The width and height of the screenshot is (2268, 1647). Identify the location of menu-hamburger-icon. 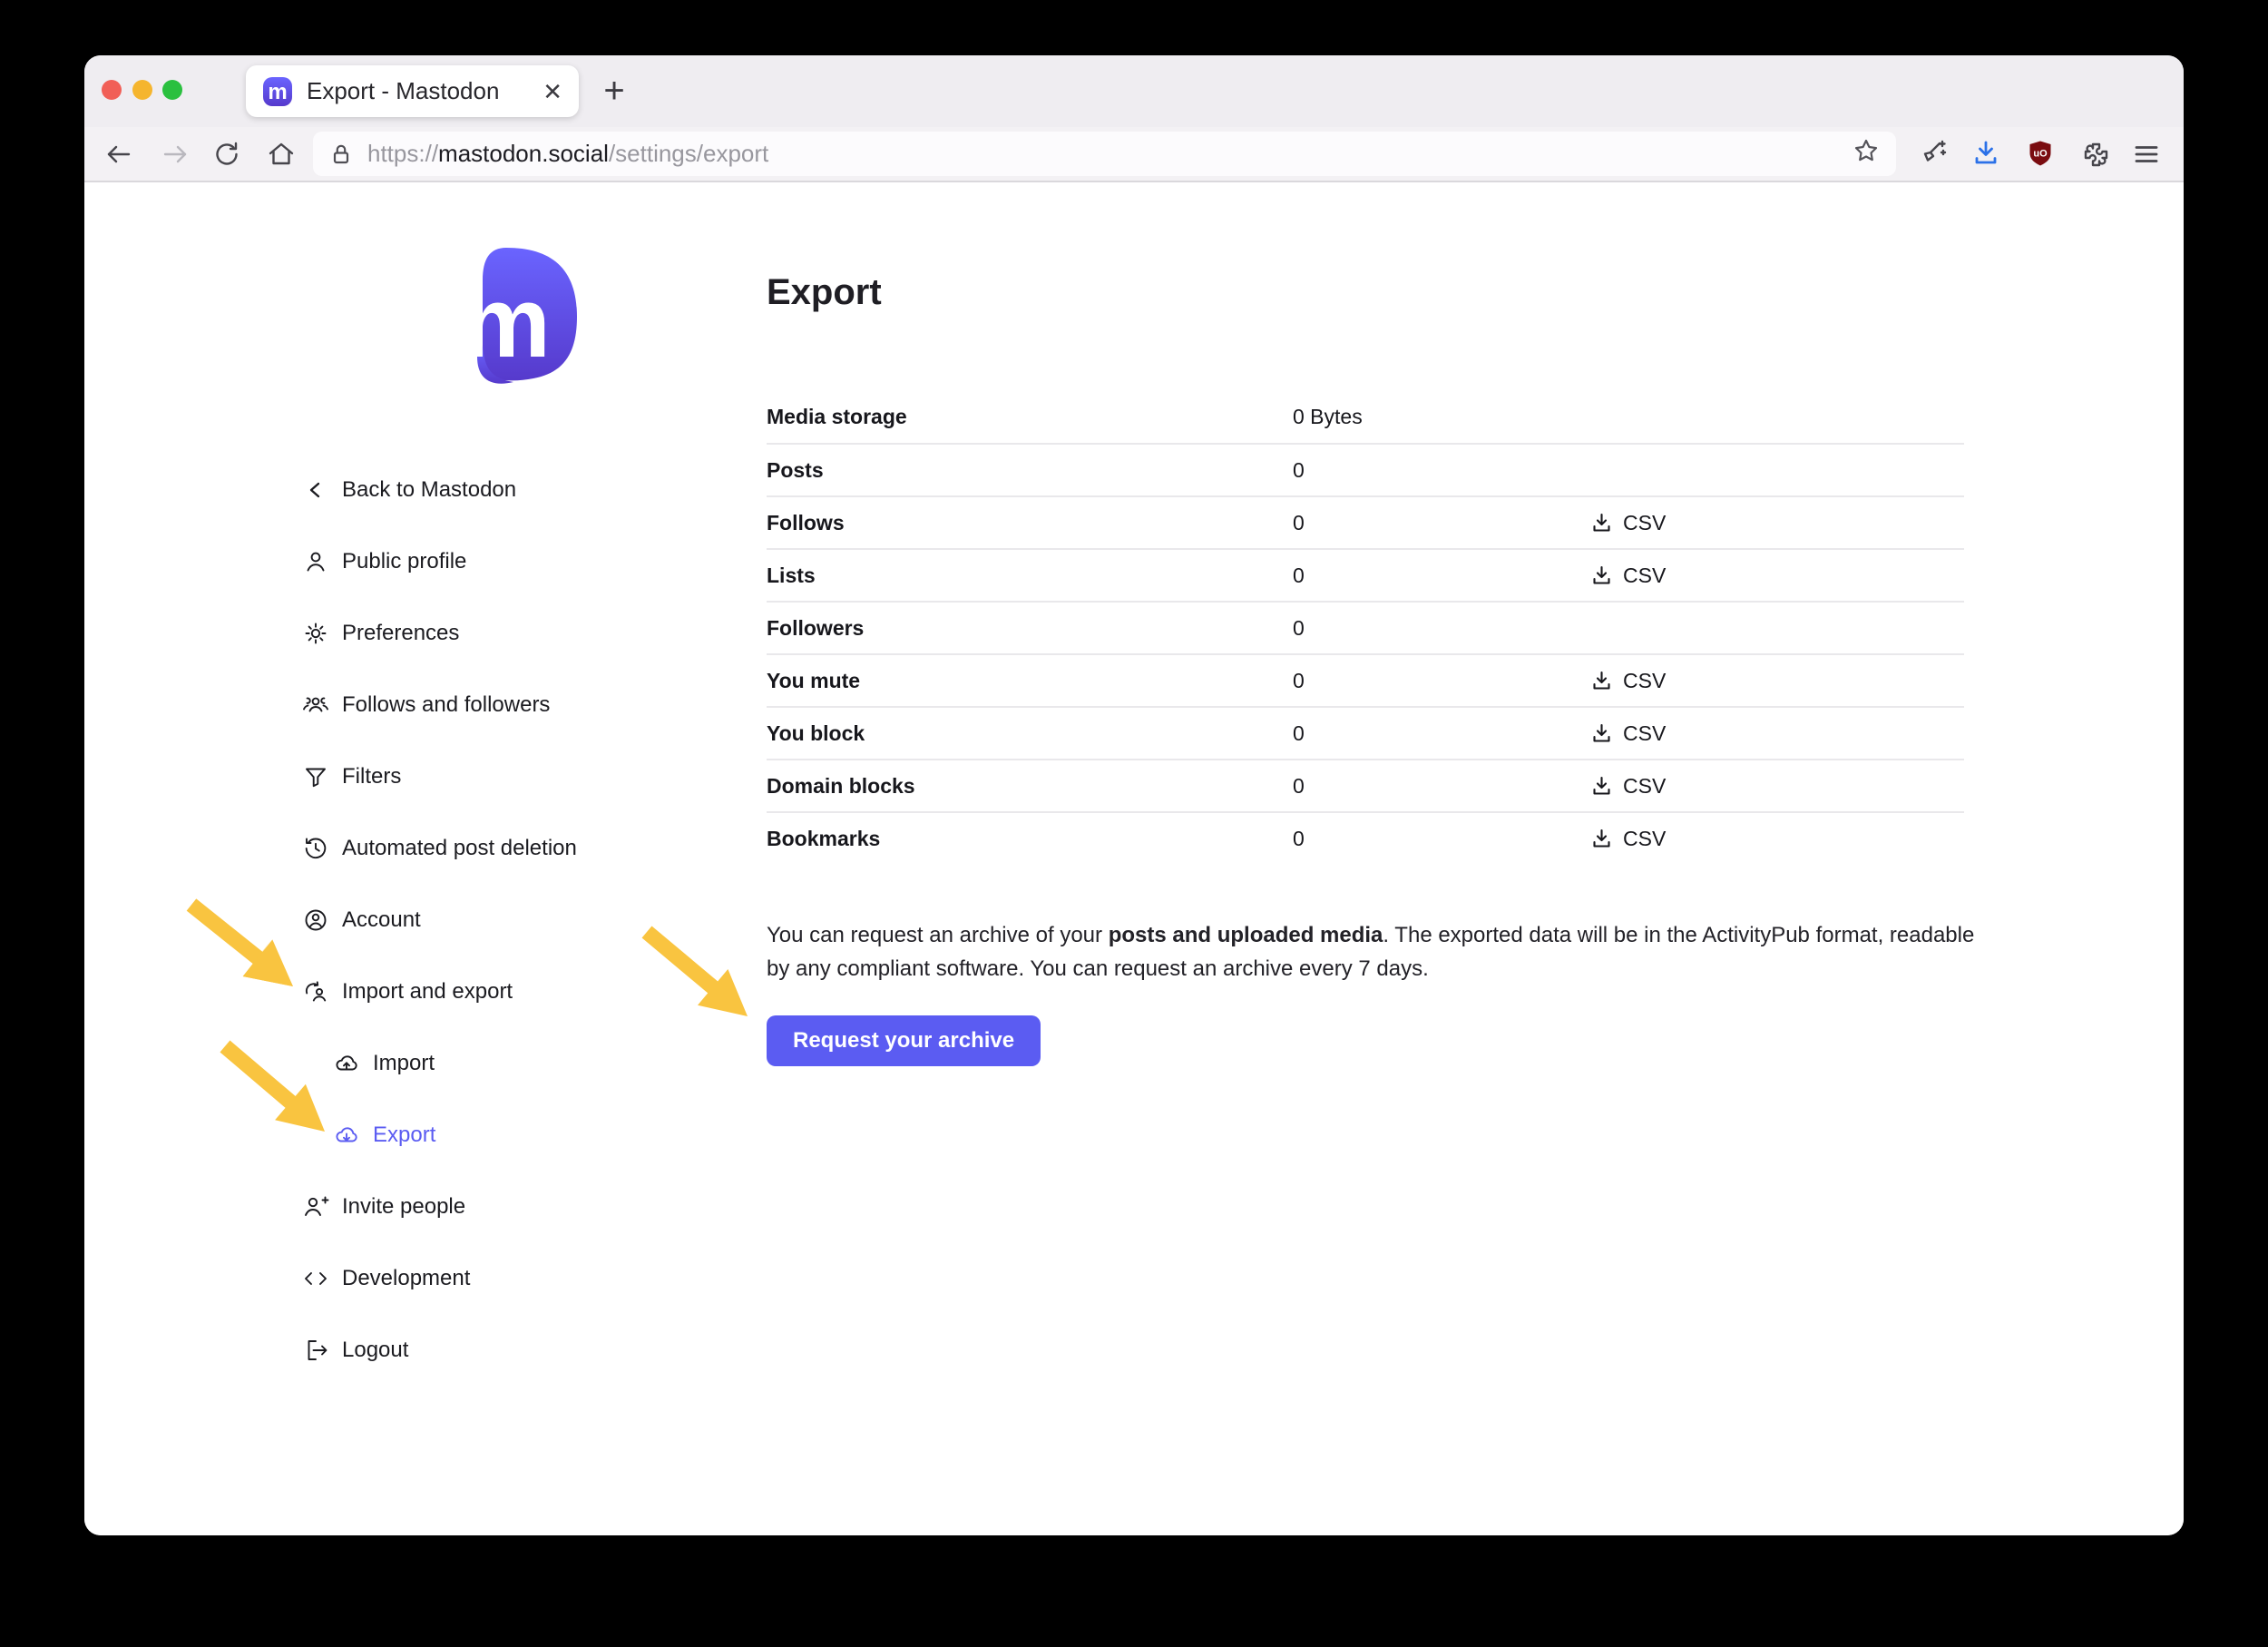
(2147, 154).